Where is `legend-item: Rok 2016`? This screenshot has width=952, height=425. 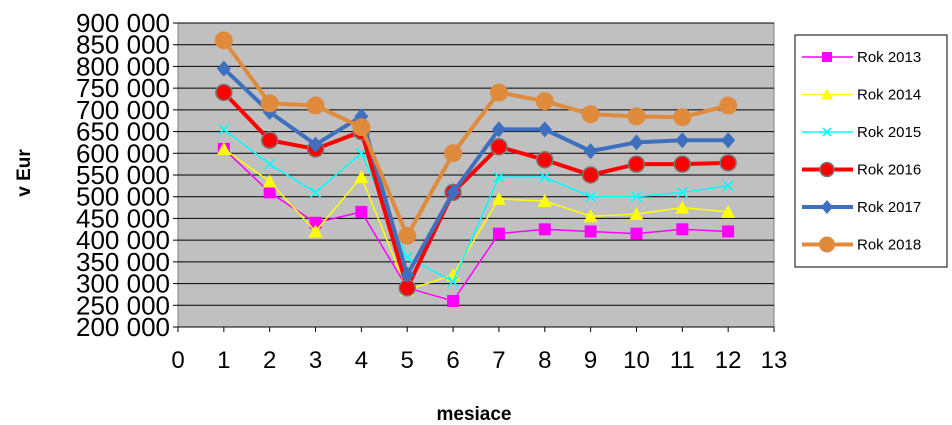
legend-item: Rok 2016 is located at coordinates (861, 170).